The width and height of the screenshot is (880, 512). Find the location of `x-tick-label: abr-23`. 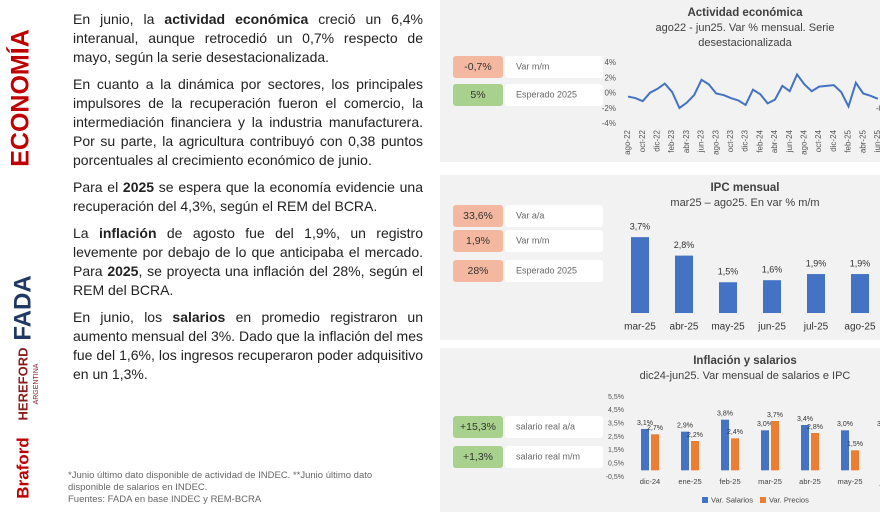

x-tick-label: abr-23 is located at coordinates (686, 141).